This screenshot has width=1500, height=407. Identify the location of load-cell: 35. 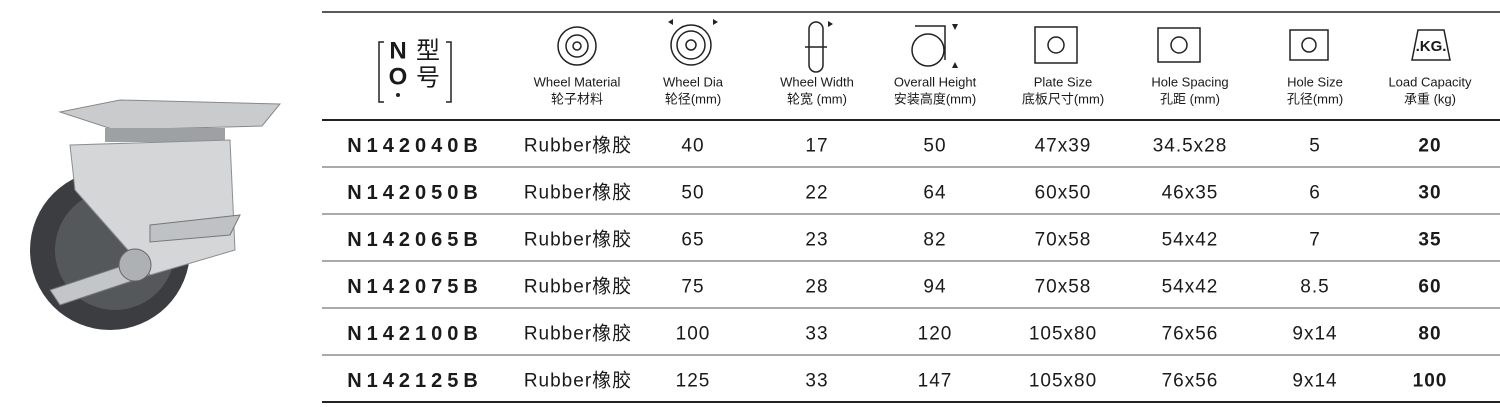
(1429, 240).